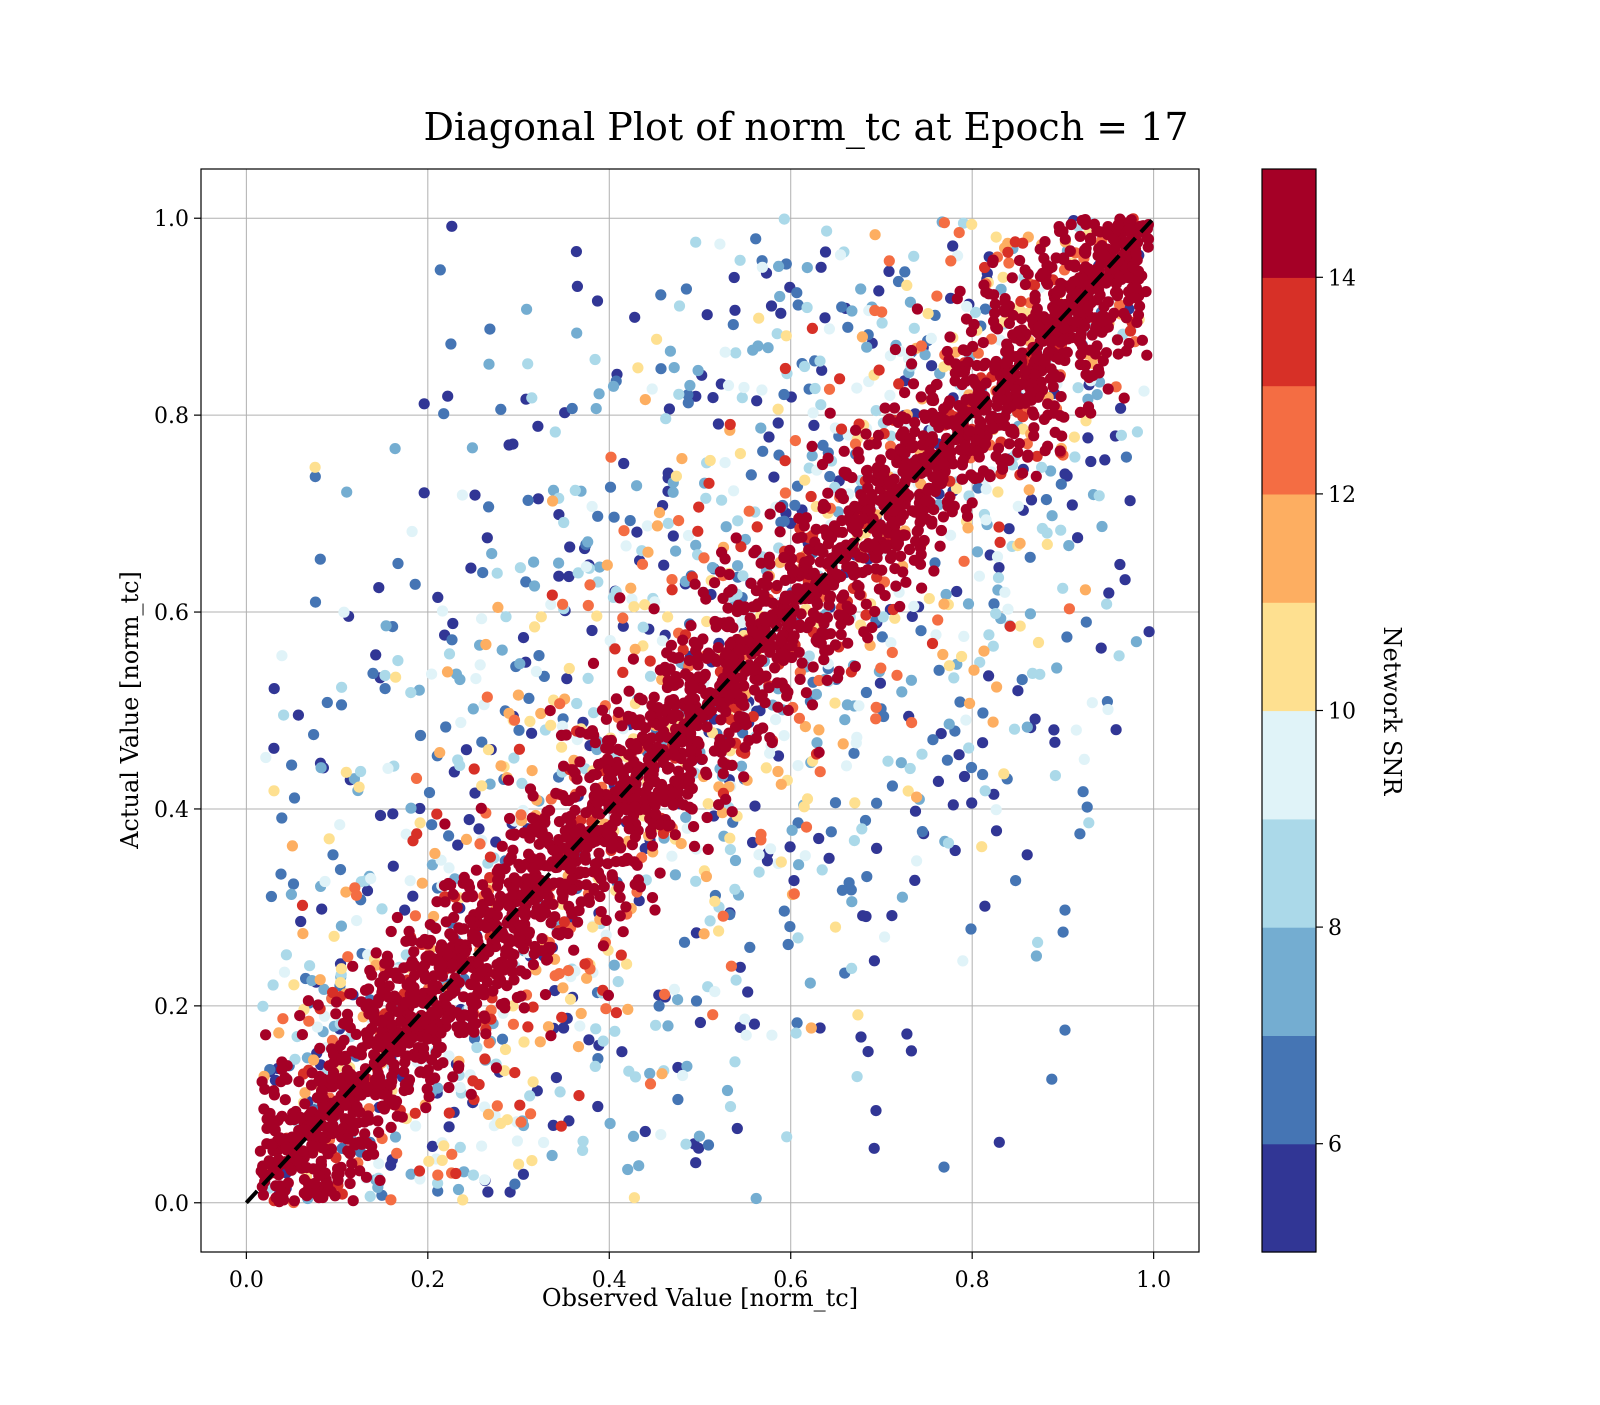 The height and width of the screenshot is (1405, 1600). What do you see at coordinates (1342, 712) in the screenshot?
I see `colorbar-tick-label: 10` at bounding box center [1342, 712].